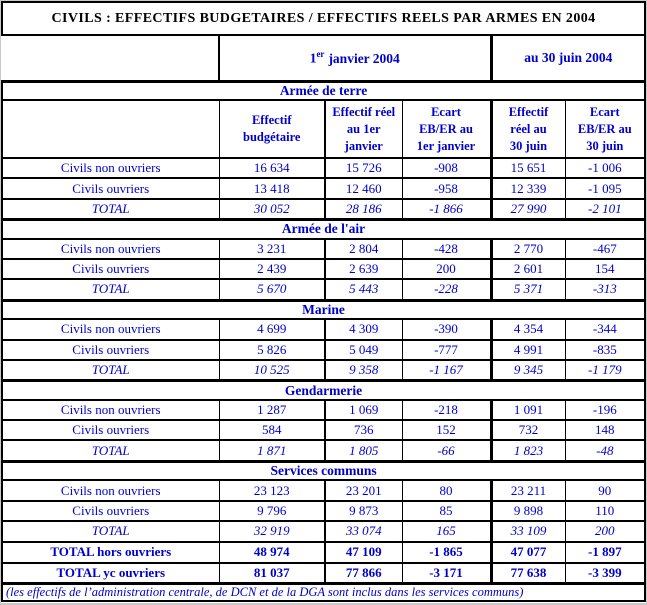  What do you see at coordinates (271, 268) in the screenshot?
I see `value-cell: 2 439` at bounding box center [271, 268].